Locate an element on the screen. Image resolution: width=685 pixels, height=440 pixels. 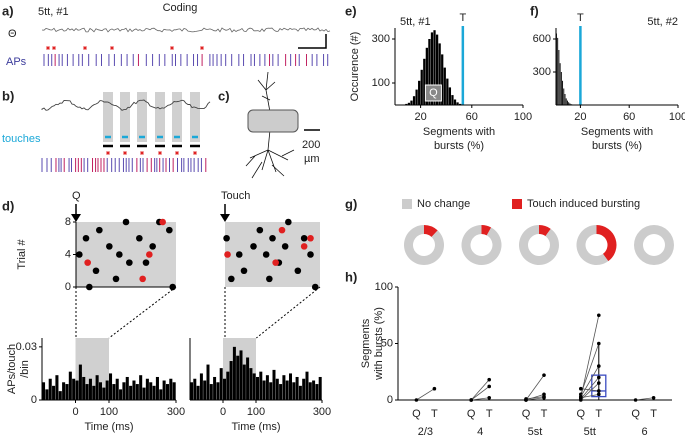
x-tick-label: 0 is located at coordinates (75, 412).